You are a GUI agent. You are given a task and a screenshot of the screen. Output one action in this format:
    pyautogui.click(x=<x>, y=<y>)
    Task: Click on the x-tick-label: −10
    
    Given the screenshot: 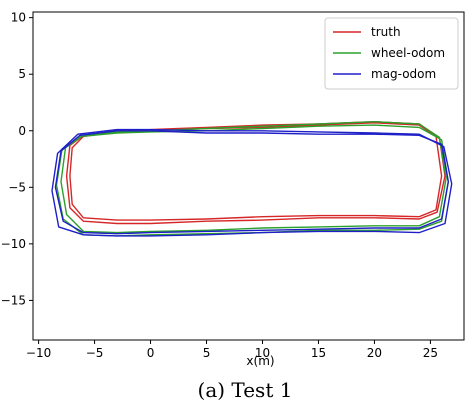 What is the action you would take?
    pyautogui.click(x=38, y=353)
    